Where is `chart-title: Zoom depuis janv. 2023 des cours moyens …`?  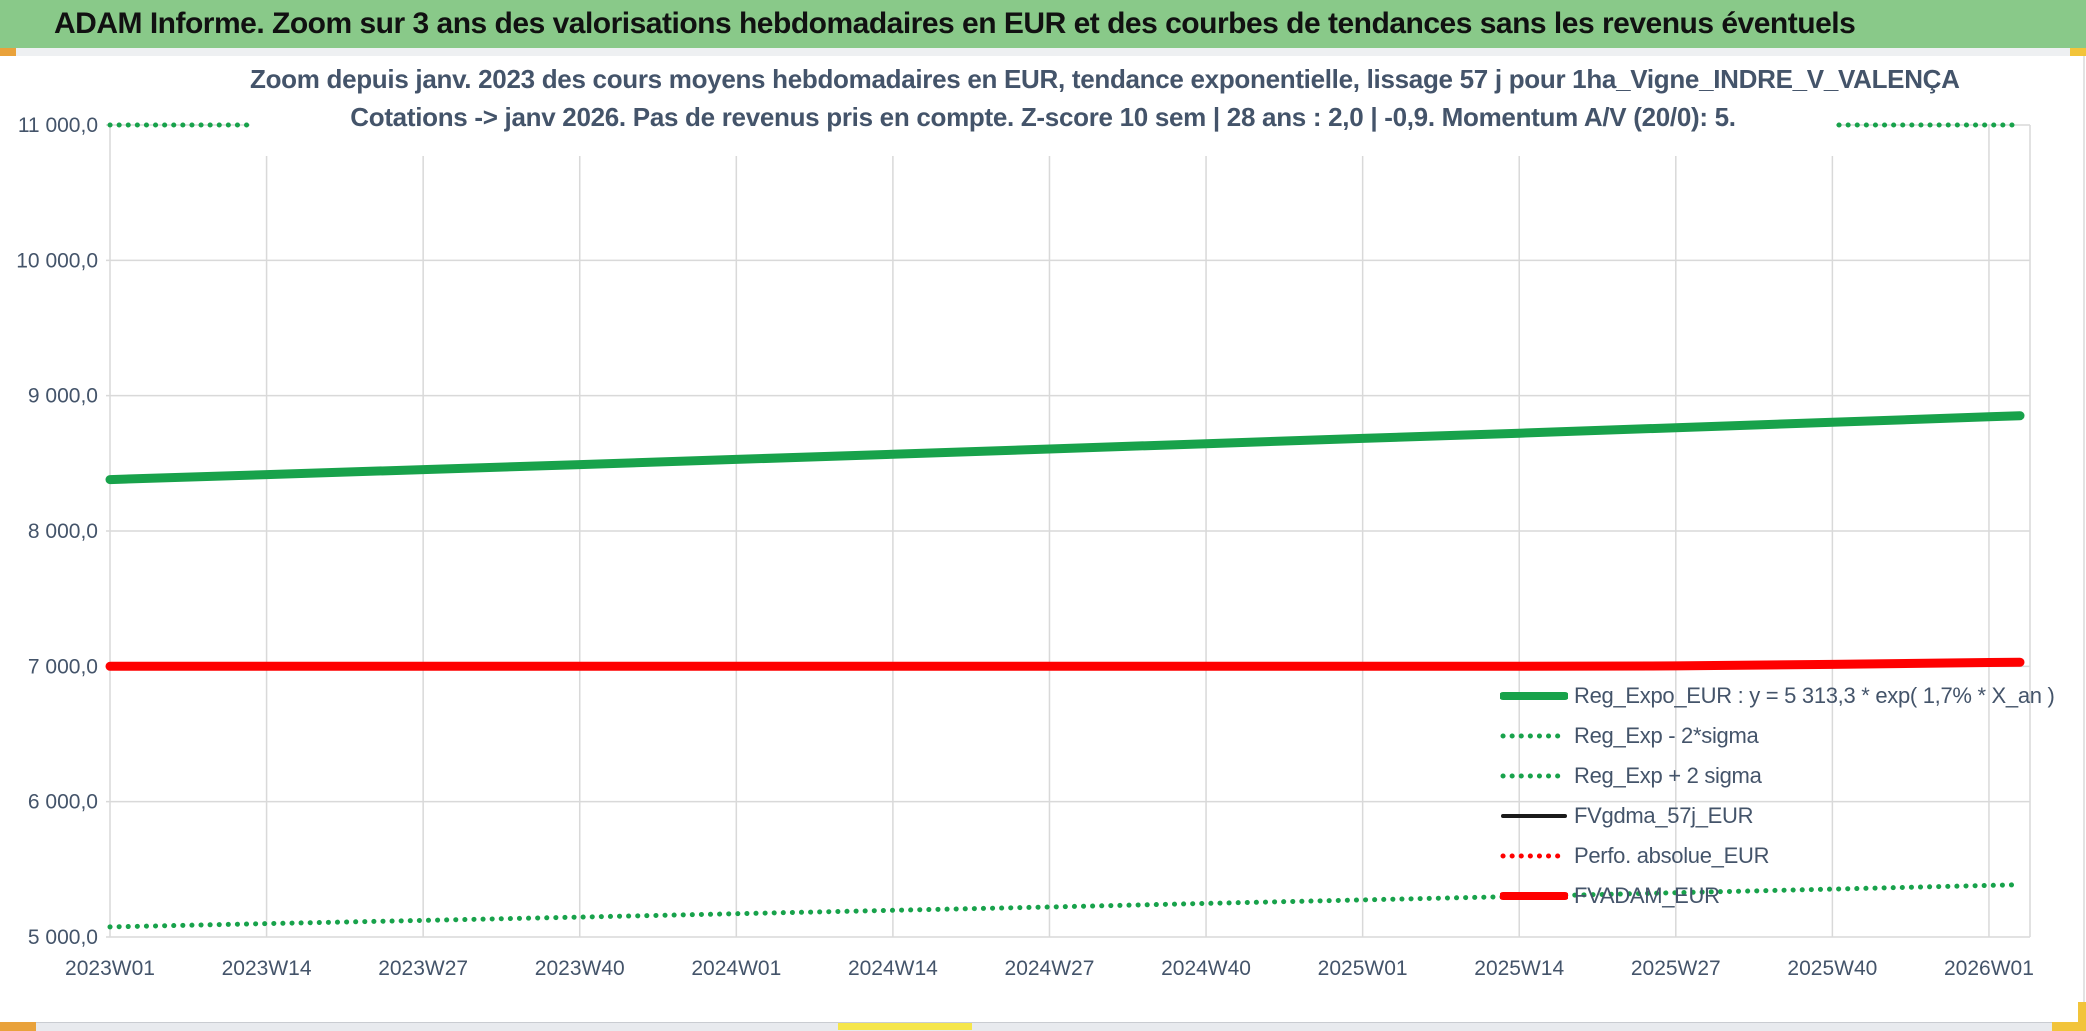 chart-title: Zoom depuis janv. 2023 des cours moyens … is located at coordinates (1105, 108).